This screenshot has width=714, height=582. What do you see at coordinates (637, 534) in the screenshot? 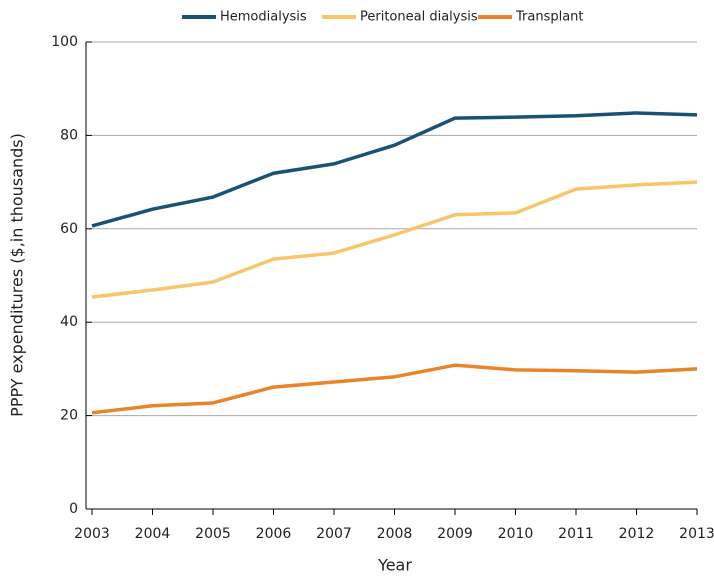
I see `x-tick-label: 2012` at bounding box center [637, 534].